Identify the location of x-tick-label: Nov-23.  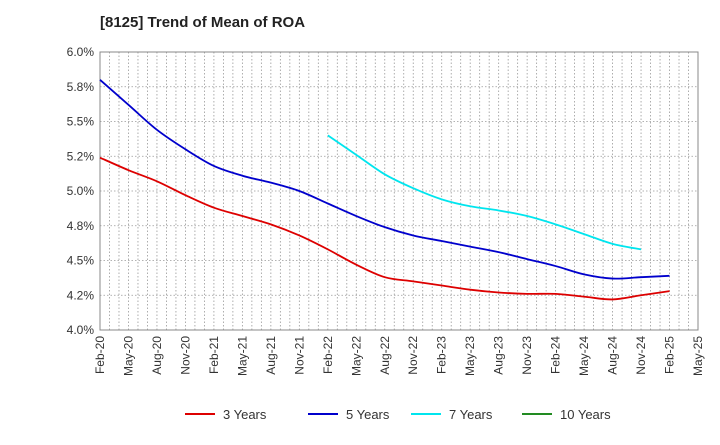
(527, 355).